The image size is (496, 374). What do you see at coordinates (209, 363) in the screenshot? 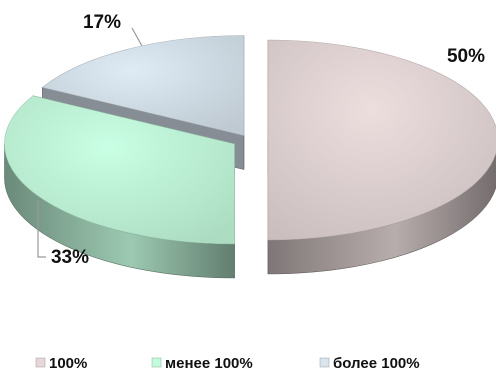
I see `legend-label: менее 100%` at bounding box center [209, 363].